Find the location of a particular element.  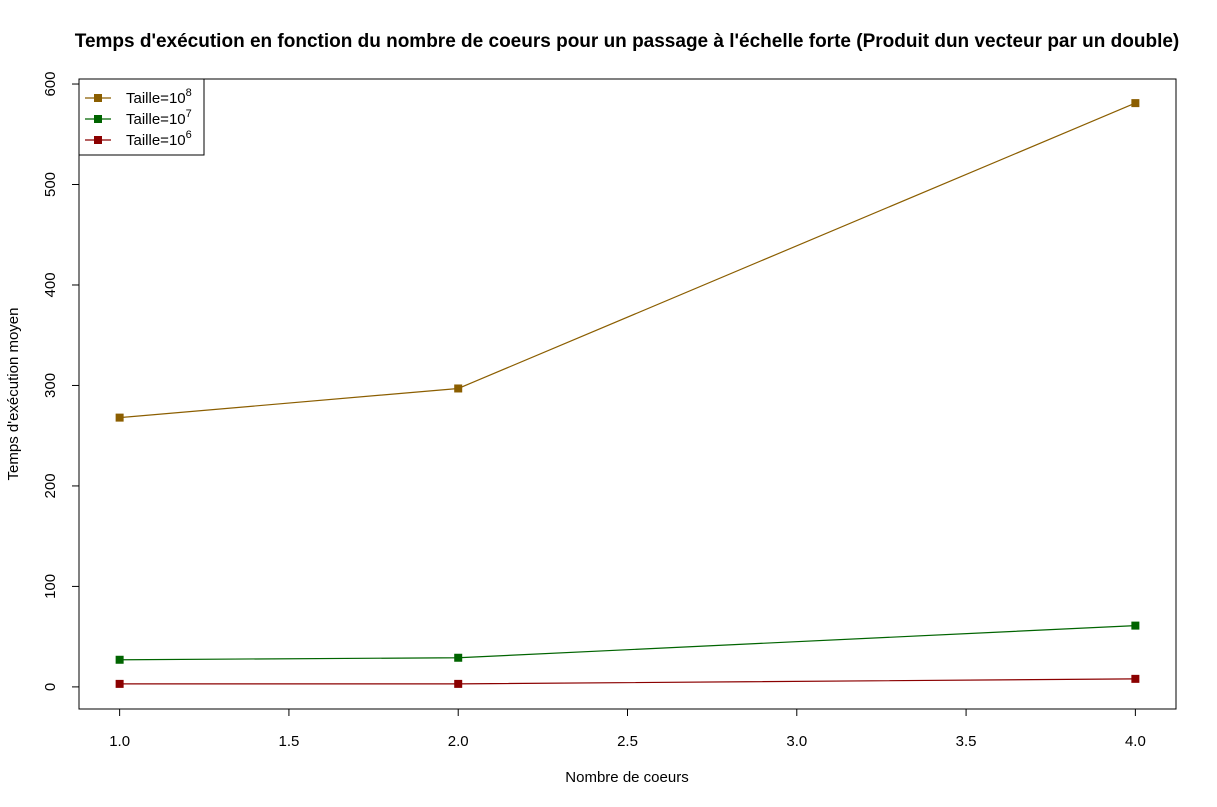

x-tick-label: 1.5 is located at coordinates (288, 741).